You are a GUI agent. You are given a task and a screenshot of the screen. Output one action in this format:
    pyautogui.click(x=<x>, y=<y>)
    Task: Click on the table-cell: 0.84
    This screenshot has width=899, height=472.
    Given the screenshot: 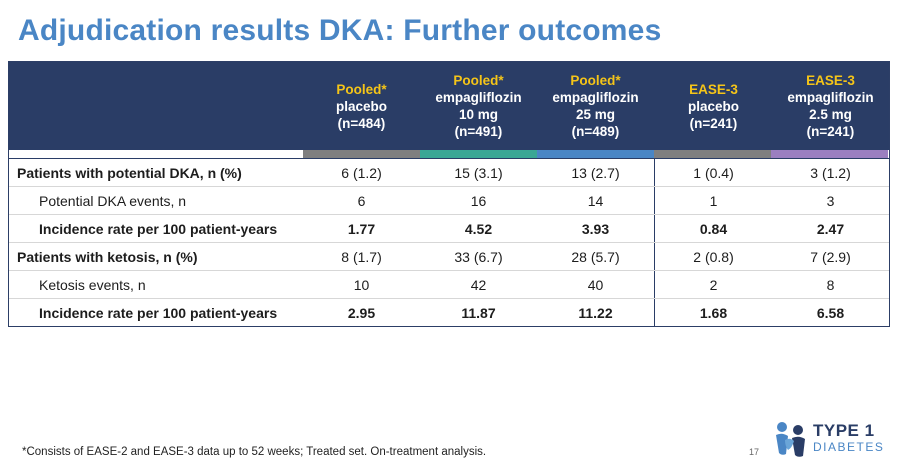 What is the action you would take?
    pyautogui.click(x=713, y=228)
    